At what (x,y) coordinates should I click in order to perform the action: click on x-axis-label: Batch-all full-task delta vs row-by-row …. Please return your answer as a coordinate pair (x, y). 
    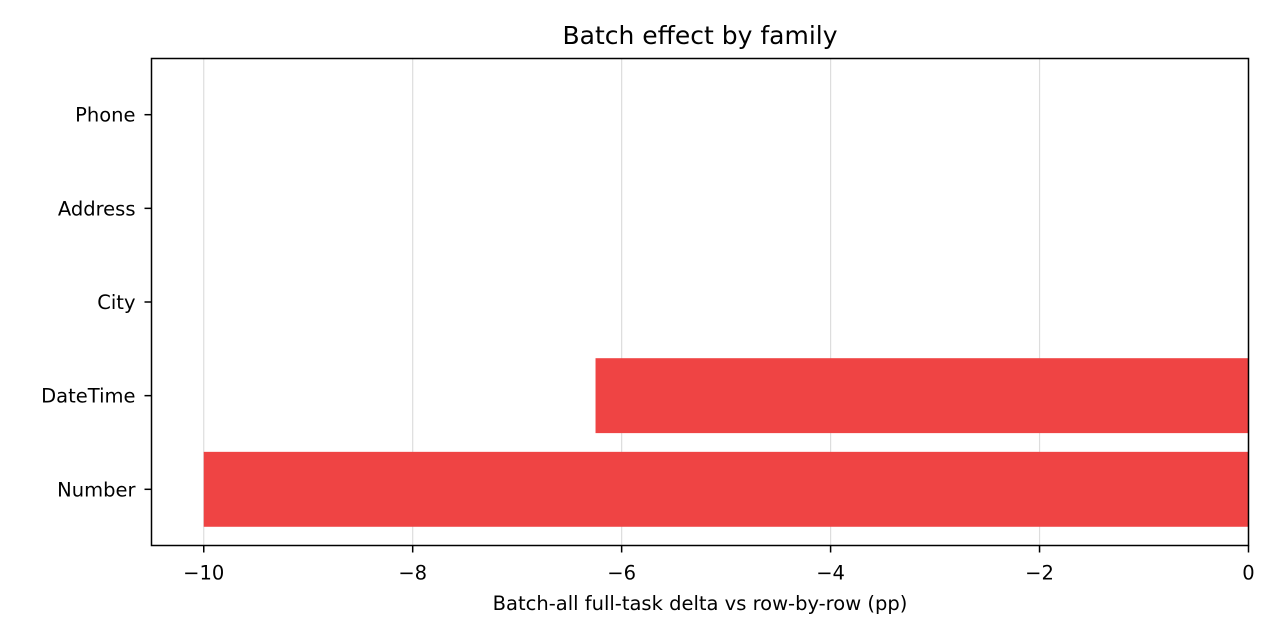
    Looking at the image, I should click on (700, 603).